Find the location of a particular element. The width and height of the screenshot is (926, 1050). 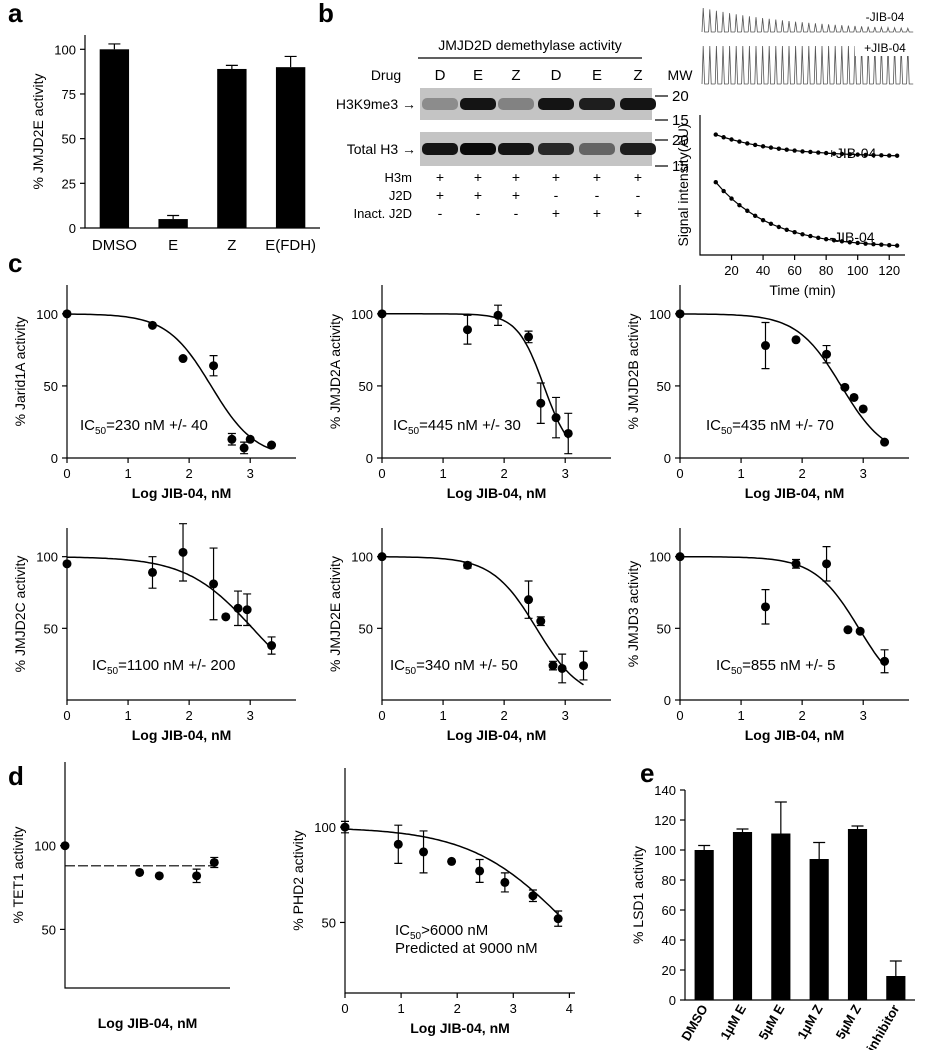

x-axis-label: Time (min) is located at coordinates (802, 290).